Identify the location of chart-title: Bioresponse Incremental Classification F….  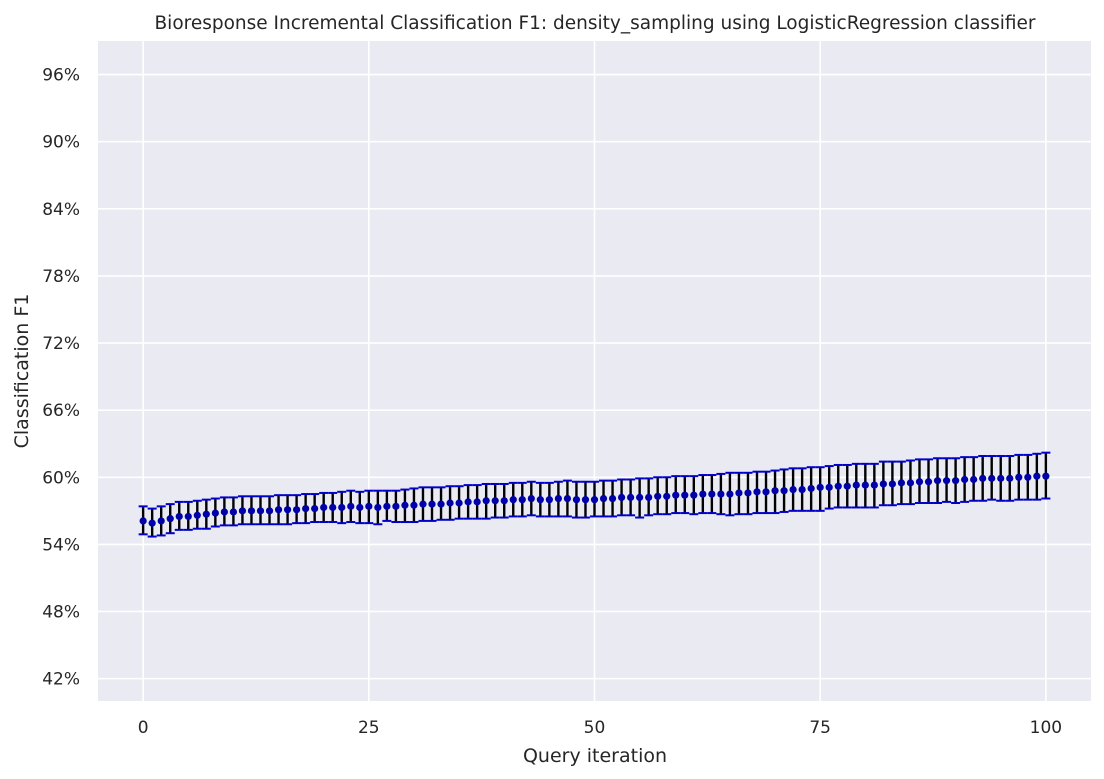
(594, 23).